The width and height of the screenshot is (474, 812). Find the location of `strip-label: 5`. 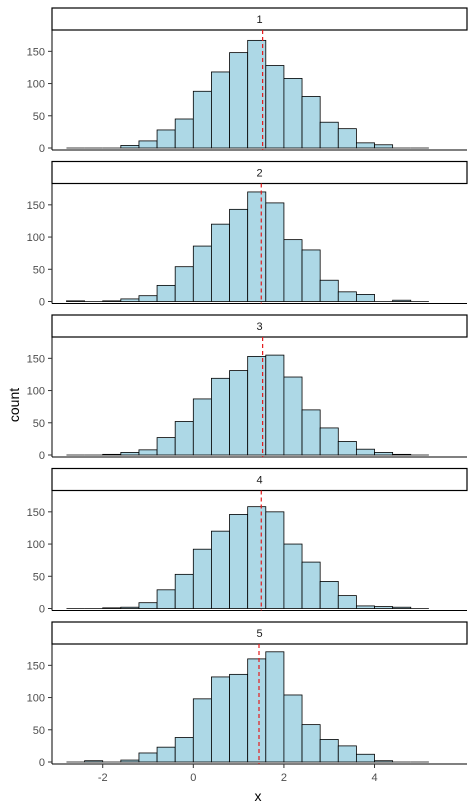

strip-label: 5 is located at coordinates (259, 634).